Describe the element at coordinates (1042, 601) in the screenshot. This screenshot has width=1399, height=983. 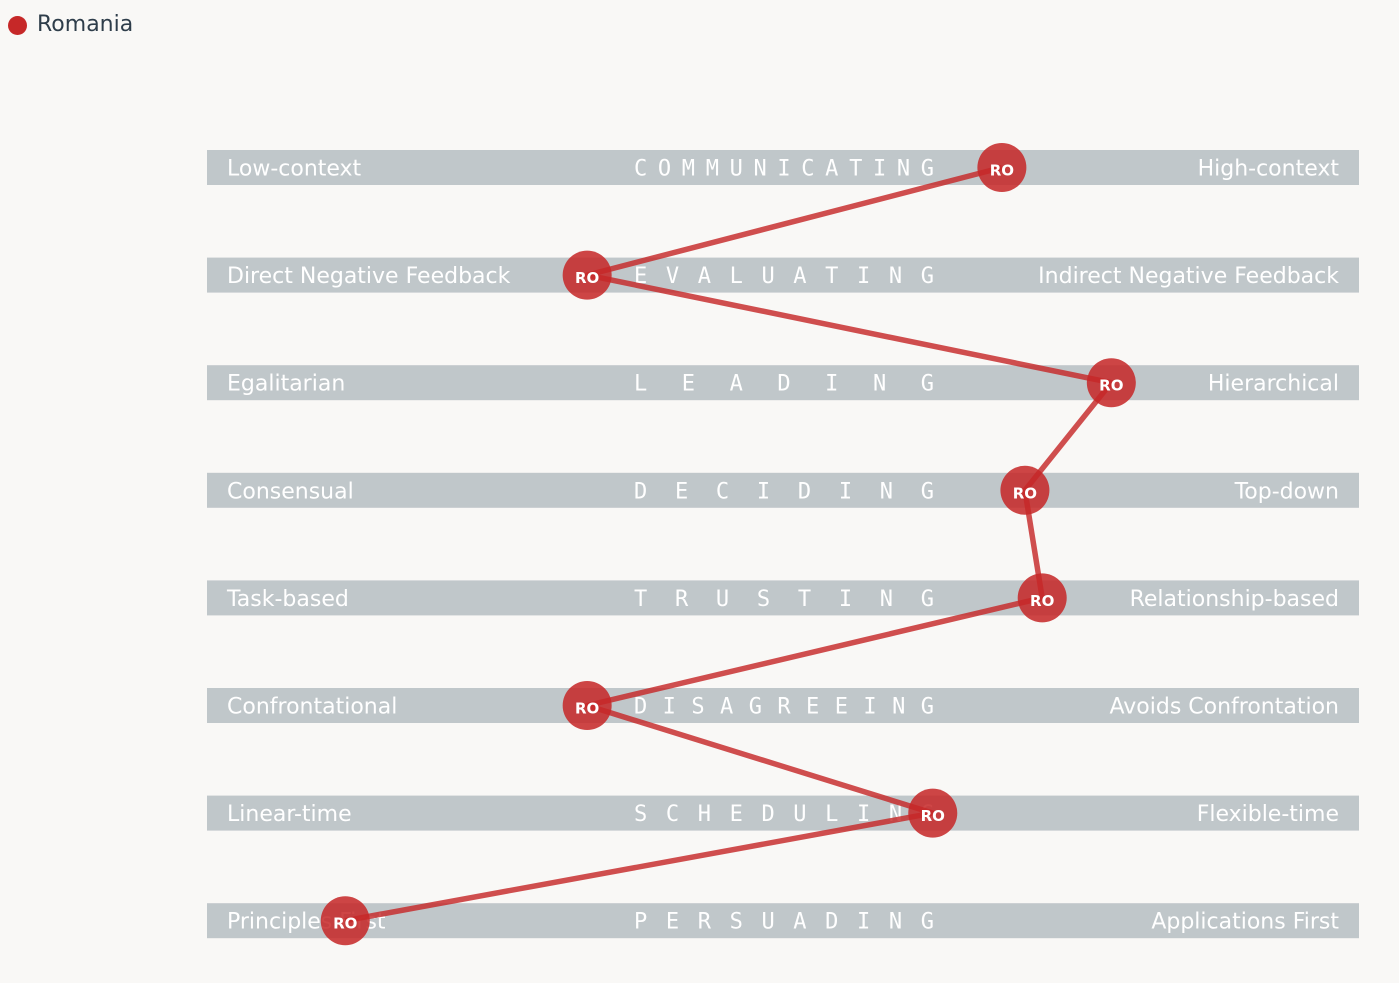
I see `marker-label-trusting: RO` at that location.